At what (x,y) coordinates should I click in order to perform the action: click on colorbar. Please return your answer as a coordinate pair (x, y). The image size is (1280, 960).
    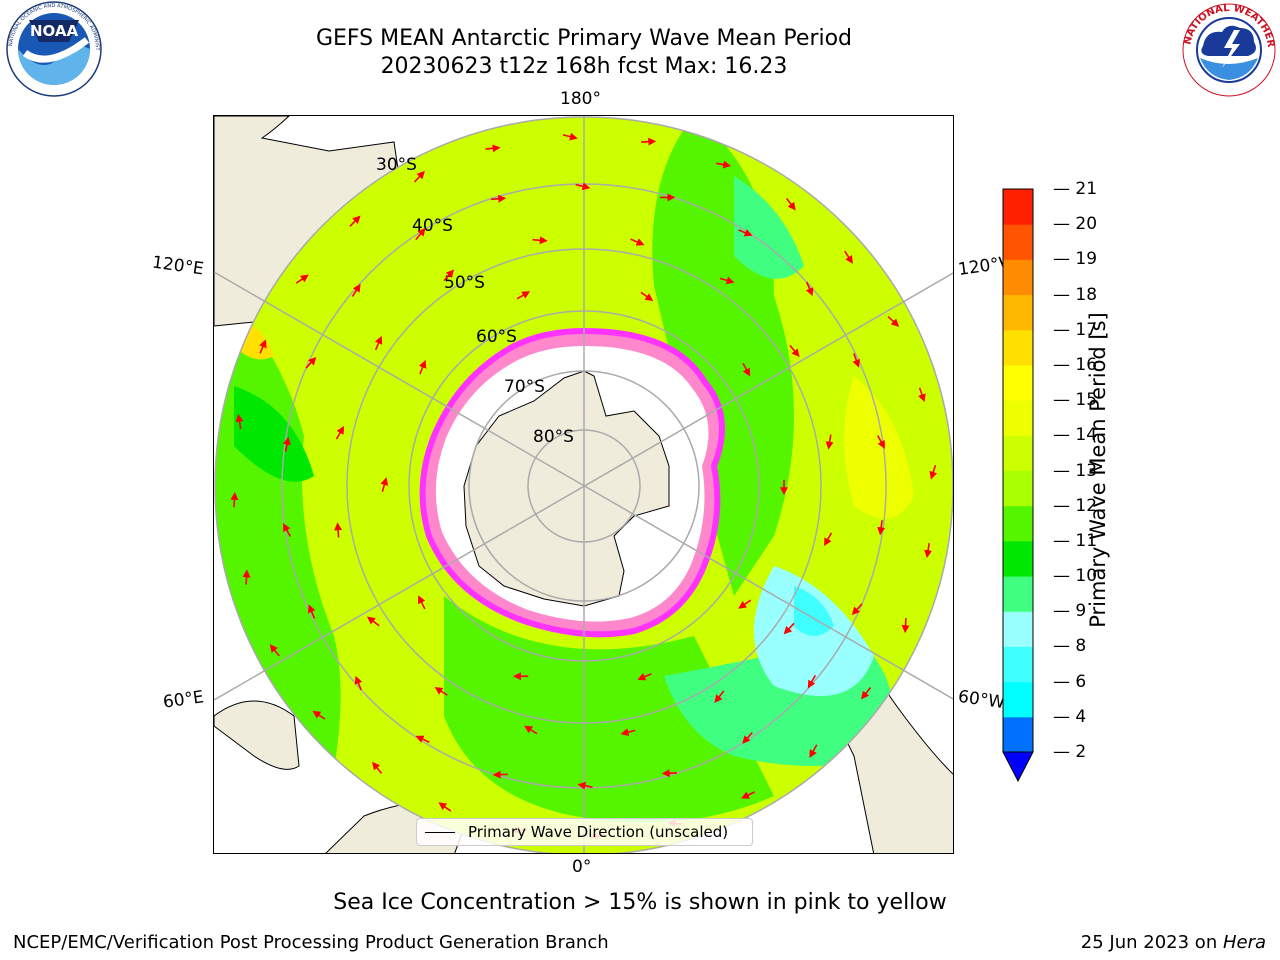
    Looking at the image, I should click on (1018, 485).